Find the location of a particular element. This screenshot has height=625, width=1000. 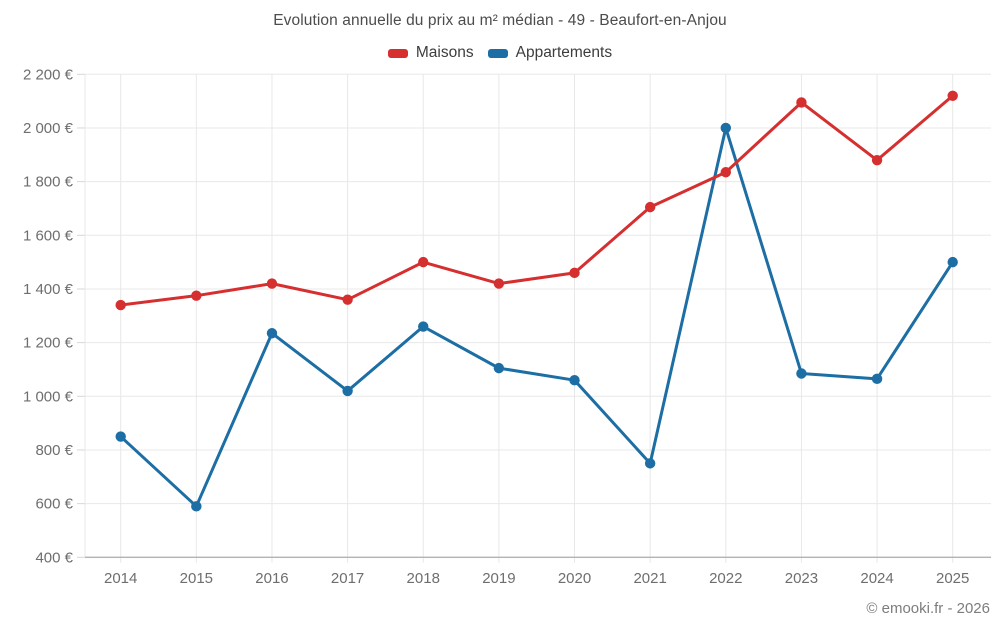

legend-item-appartements: Appartements is located at coordinates (550, 53).